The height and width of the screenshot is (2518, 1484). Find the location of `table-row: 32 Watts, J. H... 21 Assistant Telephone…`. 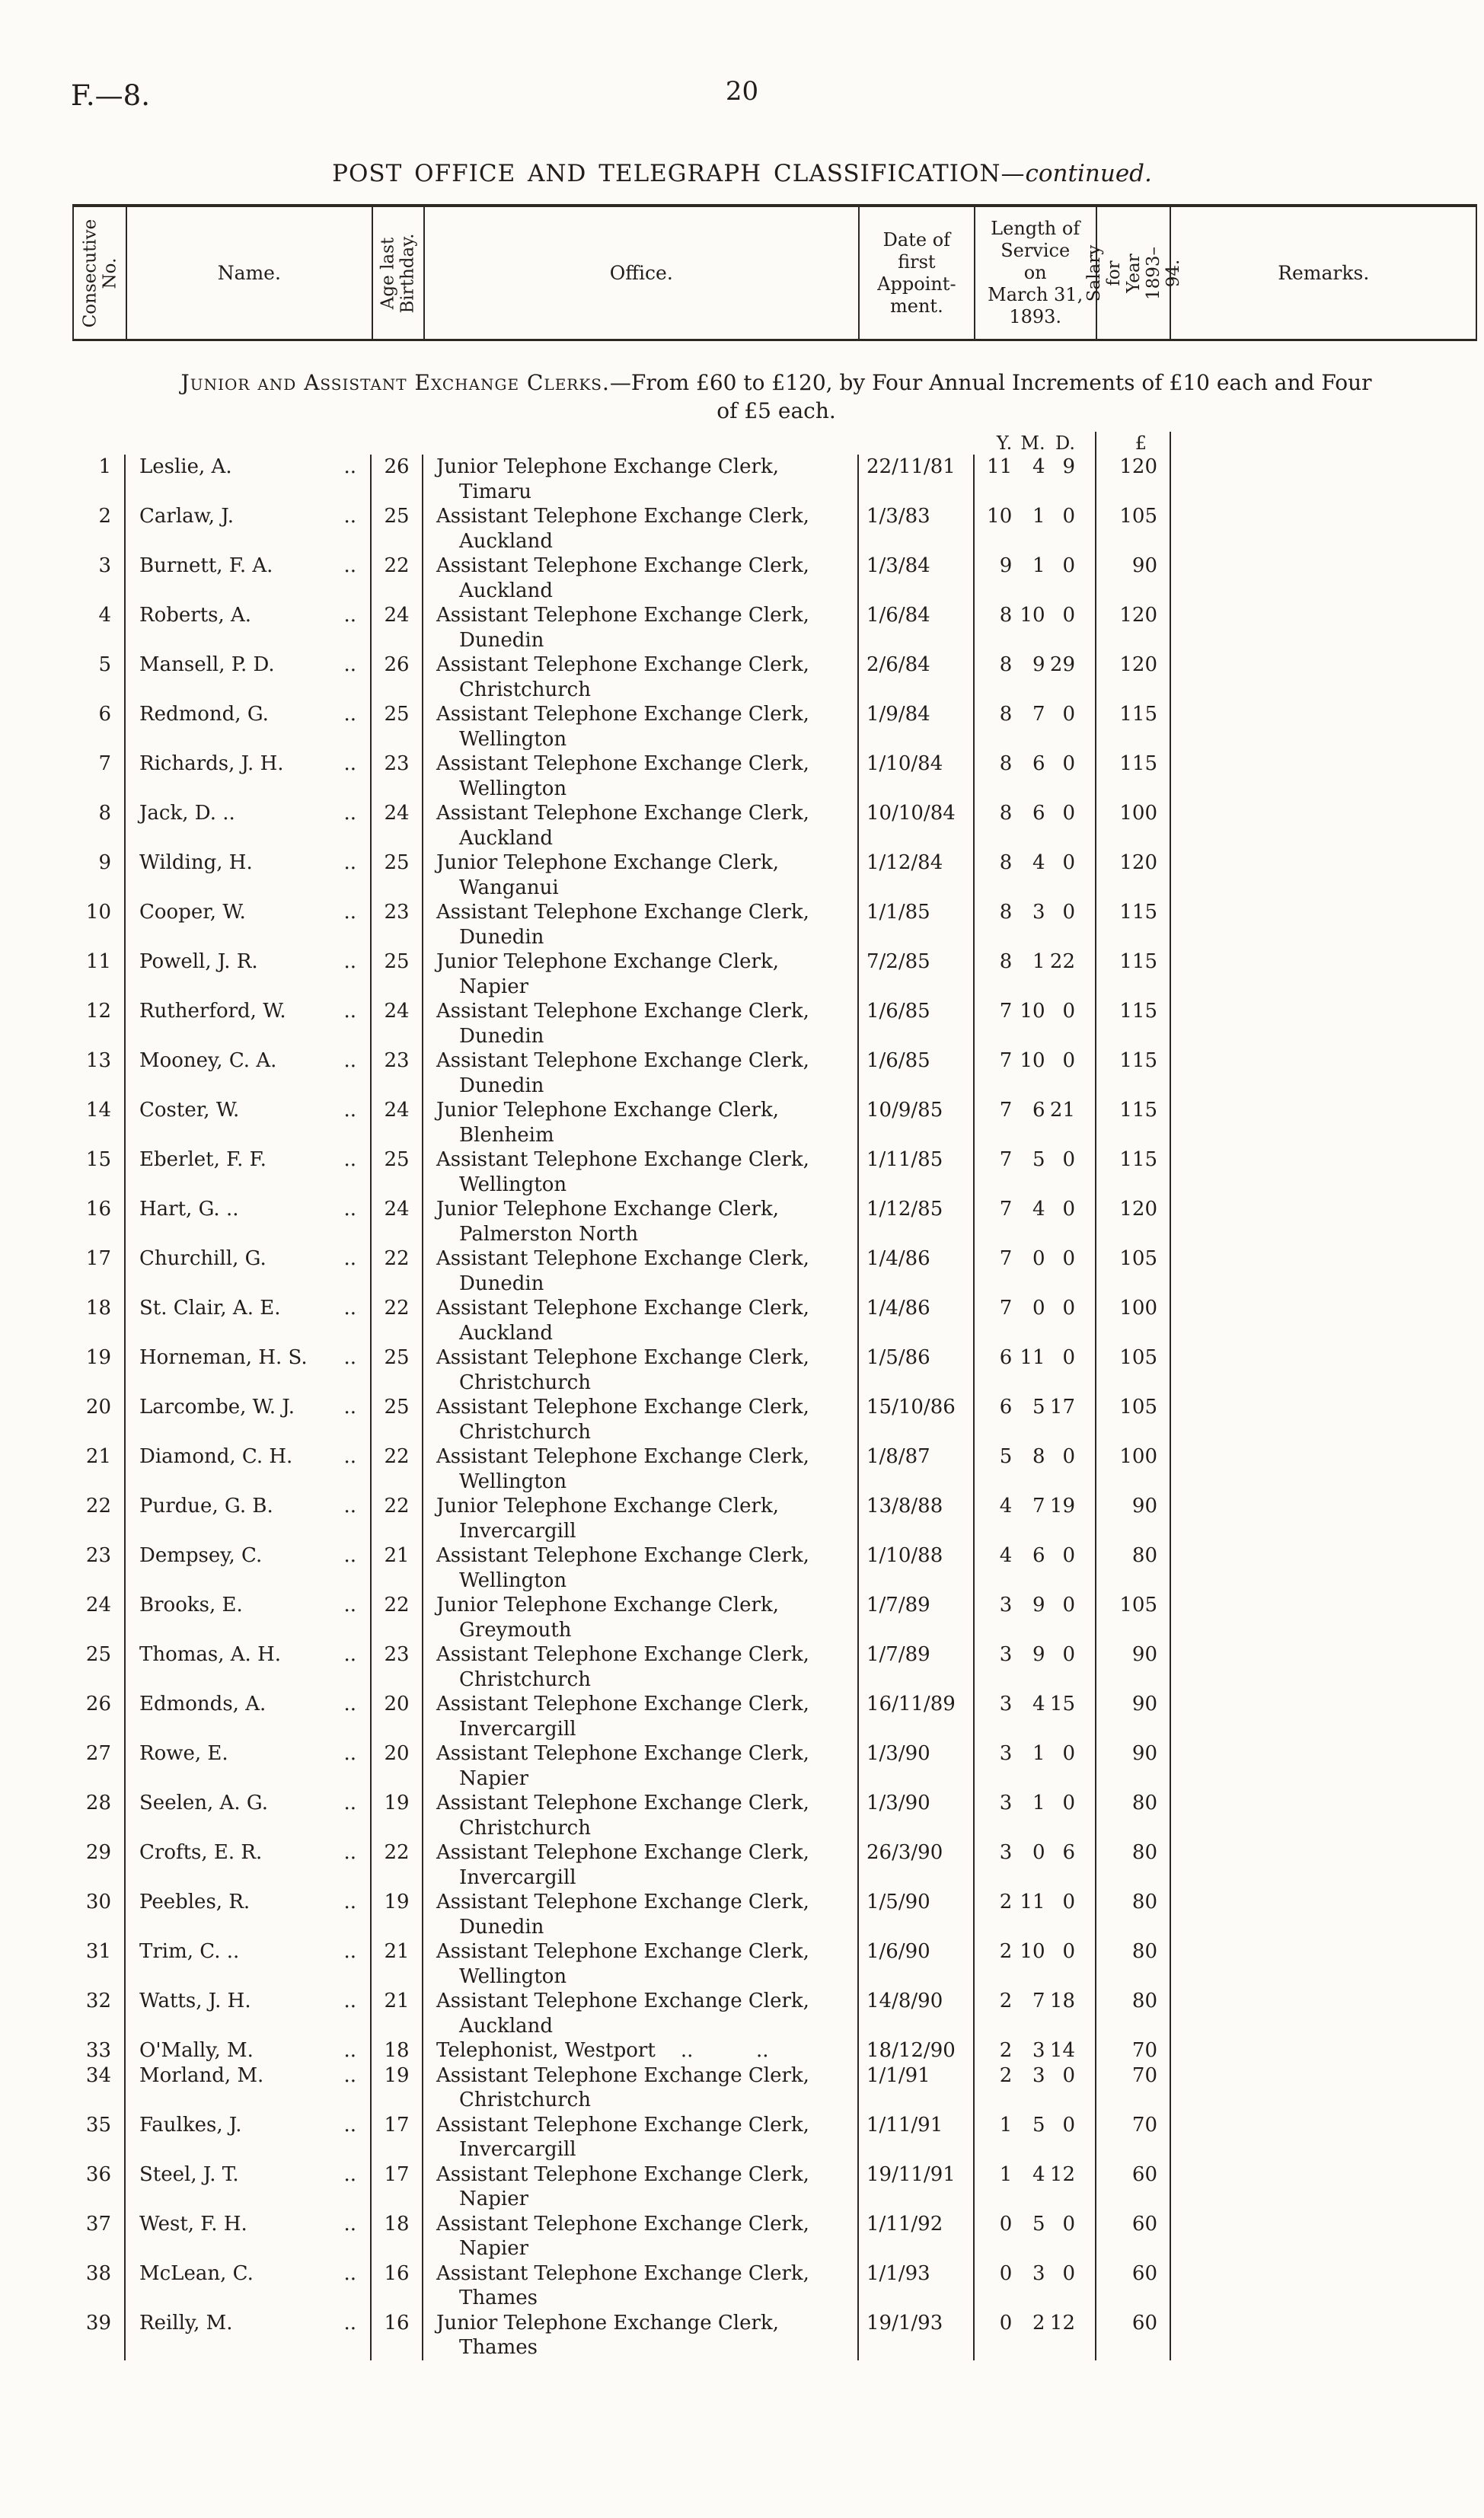

table-row: 32 Watts, J. H... 21 Assistant Telephone… is located at coordinates (766, 2013).